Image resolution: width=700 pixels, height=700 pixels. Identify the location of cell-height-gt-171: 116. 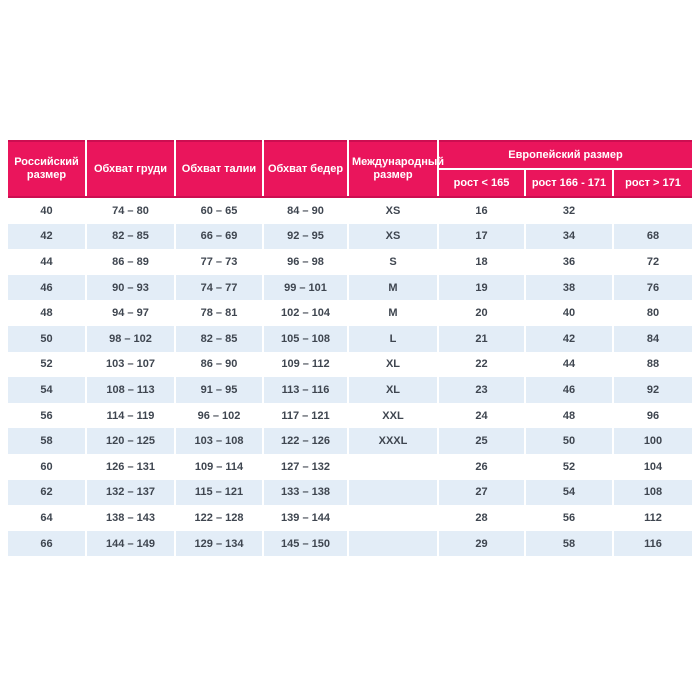
(652, 543).